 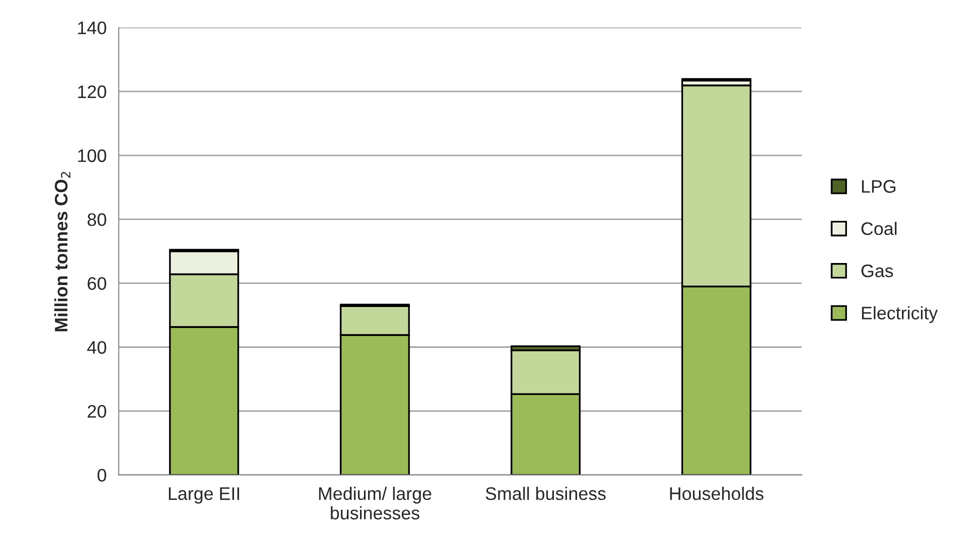 What do you see at coordinates (900, 315) in the screenshot?
I see `legend-label: Electricity` at bounding box center [900, 315].